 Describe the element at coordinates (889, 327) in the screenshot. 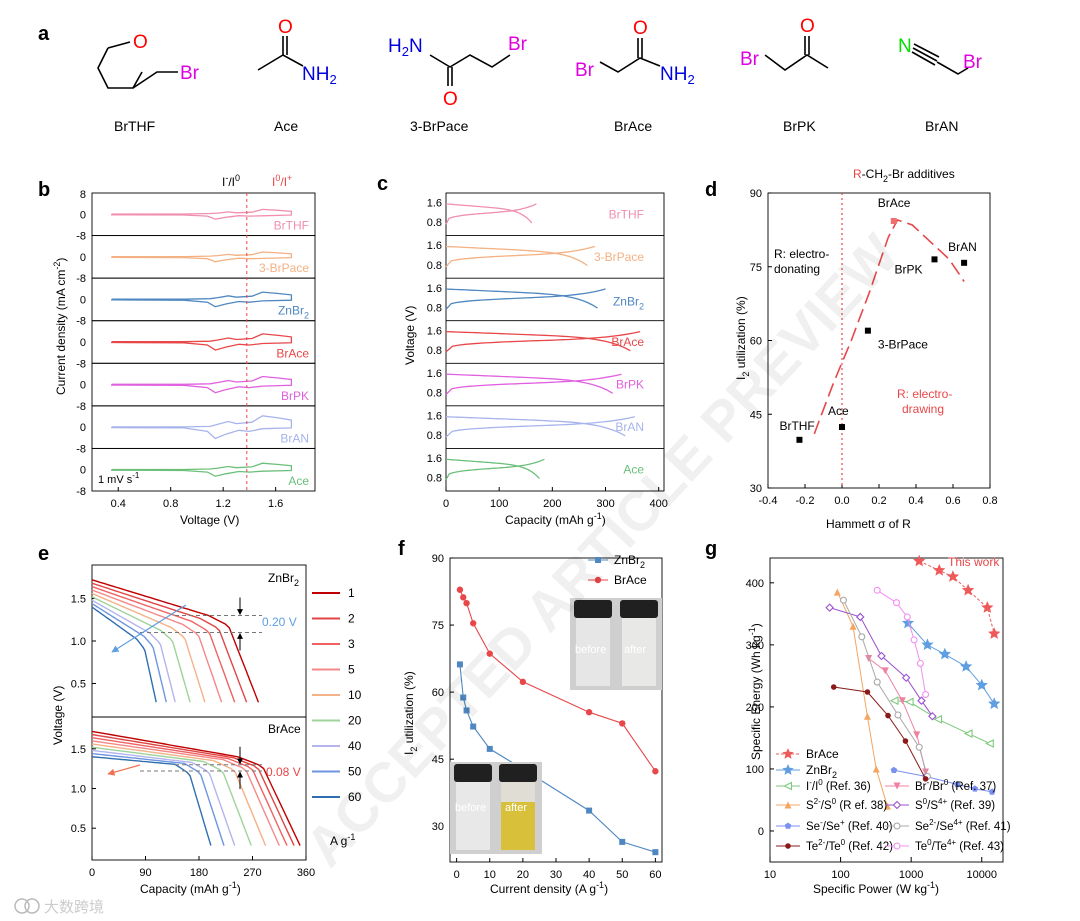

I see `d-fit-curve` at that location.